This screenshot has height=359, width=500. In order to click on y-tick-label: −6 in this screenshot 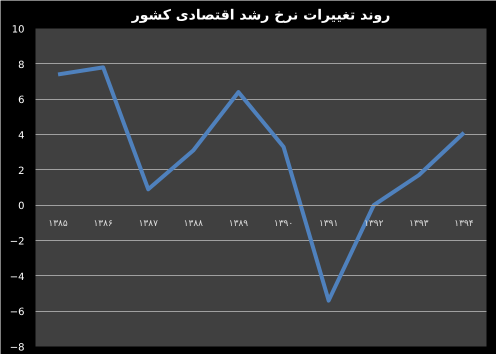, I will do `click(17, 312)`.